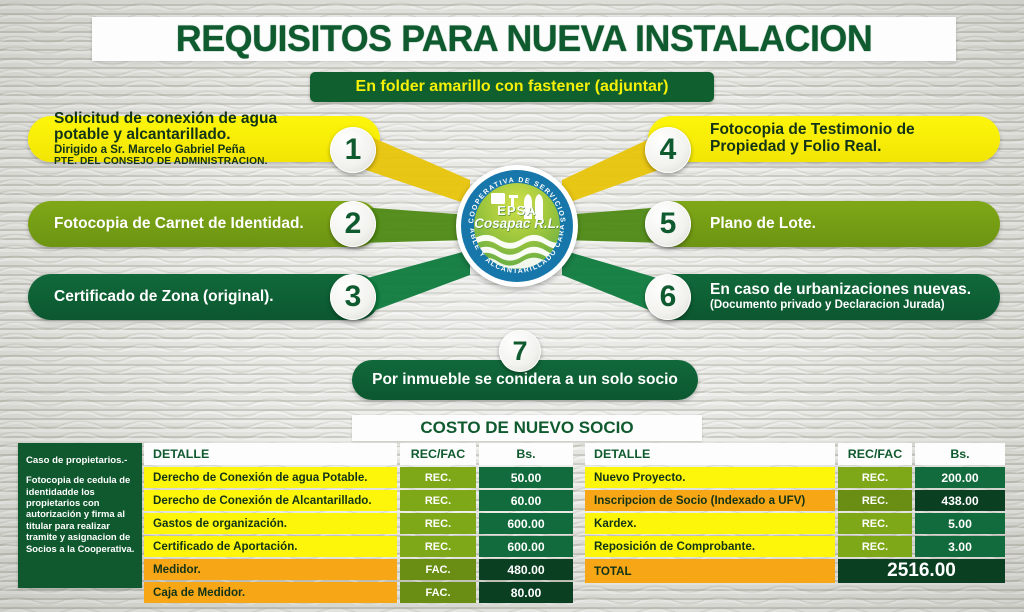 The image size is (1024, 612). What do you see at coordinates (270, 477) in the screenshot?
I see `cell-detalle: Derecho de Conexión de agua Potable.` at bounding box center [270, 477].